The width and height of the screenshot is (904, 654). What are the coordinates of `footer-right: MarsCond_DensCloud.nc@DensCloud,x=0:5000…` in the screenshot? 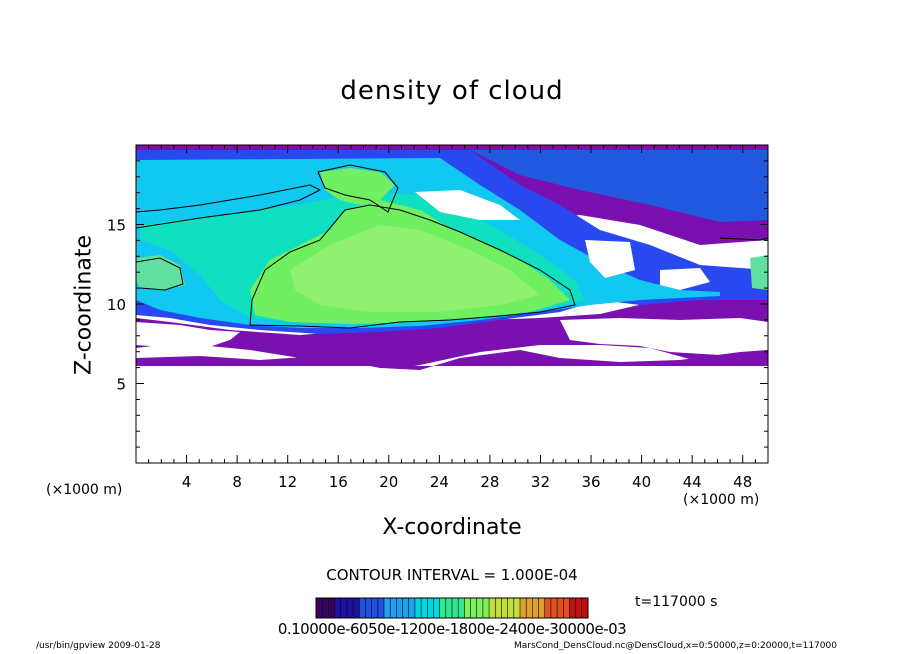 It's located at (675, 646).